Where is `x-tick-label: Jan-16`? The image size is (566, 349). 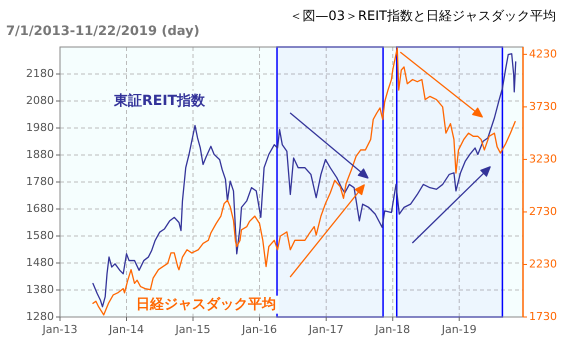
x-tick-label: Jan-16 is located at coordinates (259, 329).